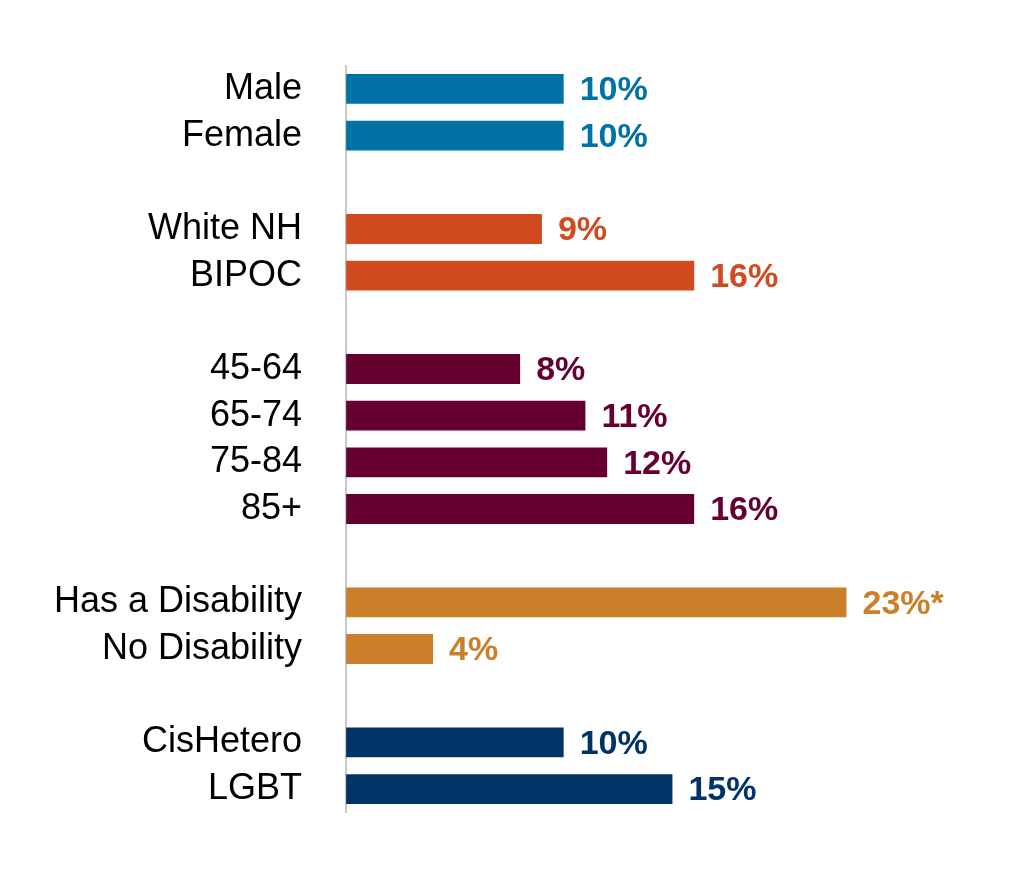 This screenshot has width=1010, height=878. I want to click on y-tick-label: Has a Disability, so click(178, 600).